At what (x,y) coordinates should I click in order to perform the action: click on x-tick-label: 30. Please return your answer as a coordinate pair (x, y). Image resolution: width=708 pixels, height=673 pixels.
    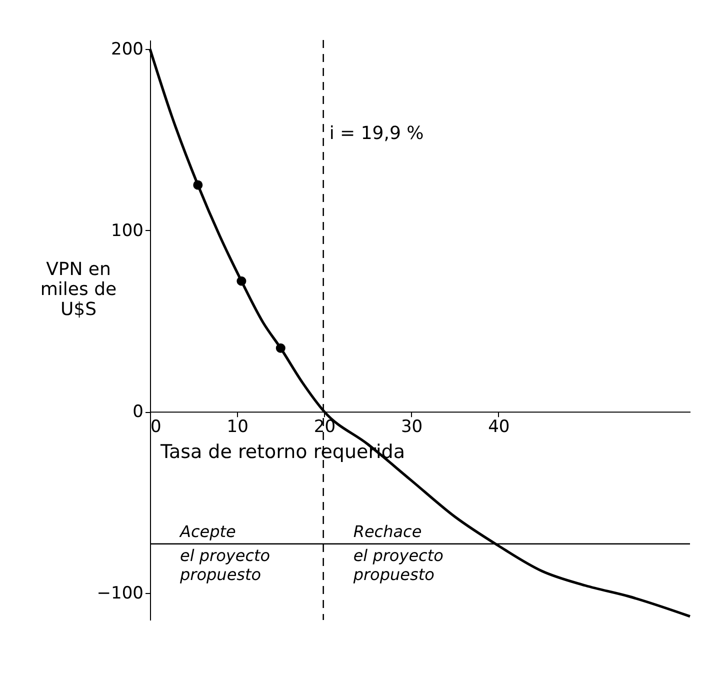
    Looking at the image, I should click on (411, 427).